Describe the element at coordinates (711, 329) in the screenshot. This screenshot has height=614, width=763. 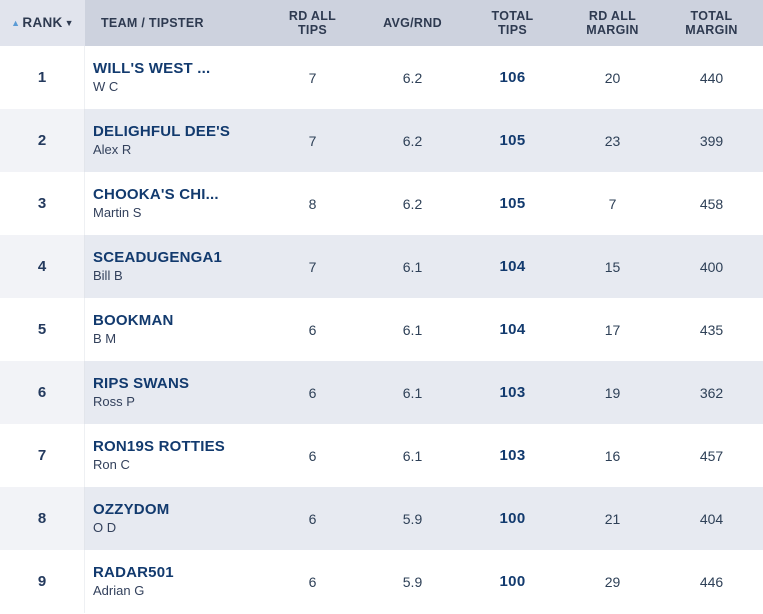
I see `total-margin-value: 435` at that location.